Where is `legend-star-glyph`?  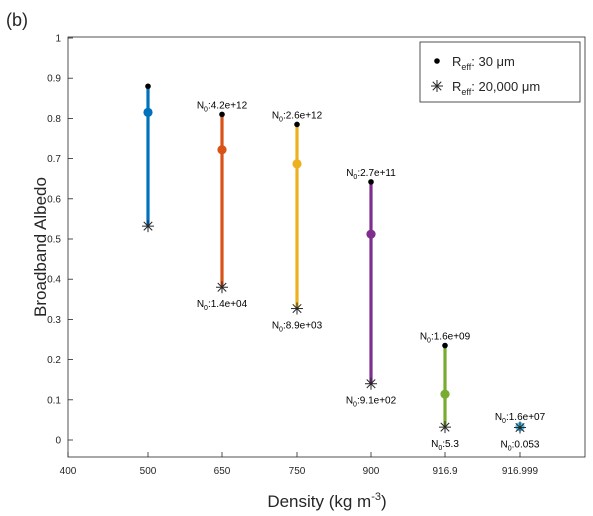
legend-star-glyph is located at coordinates (437, 86).